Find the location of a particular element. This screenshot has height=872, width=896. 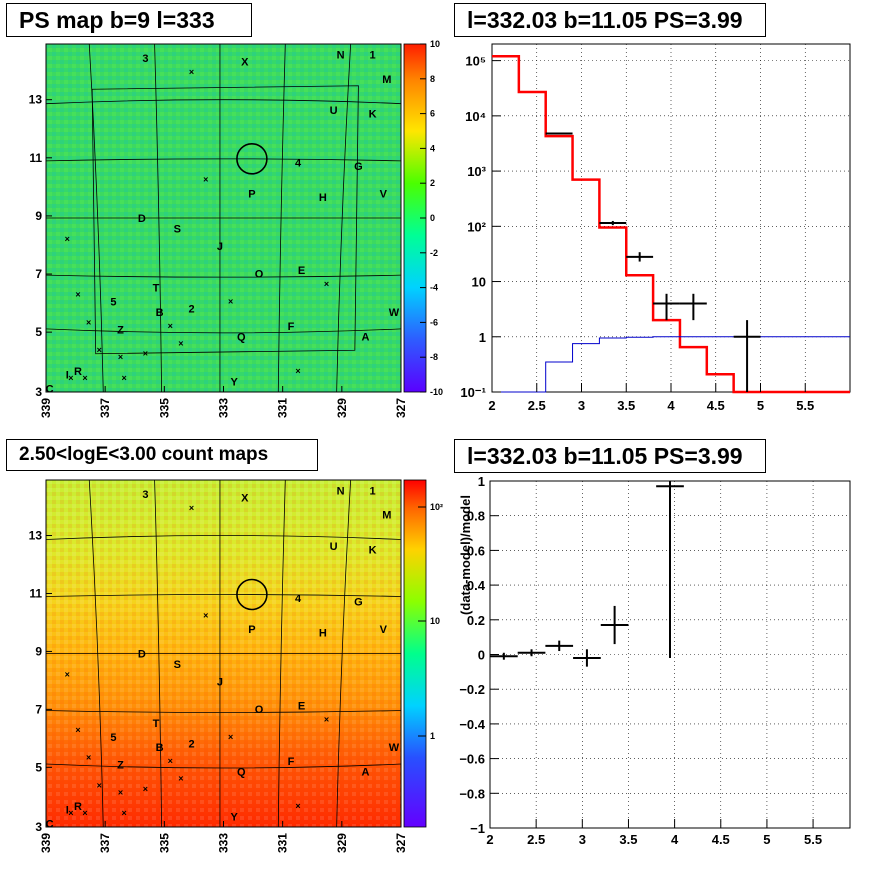

br-y-tick-label: 1 is located at coordinates (481, 481).